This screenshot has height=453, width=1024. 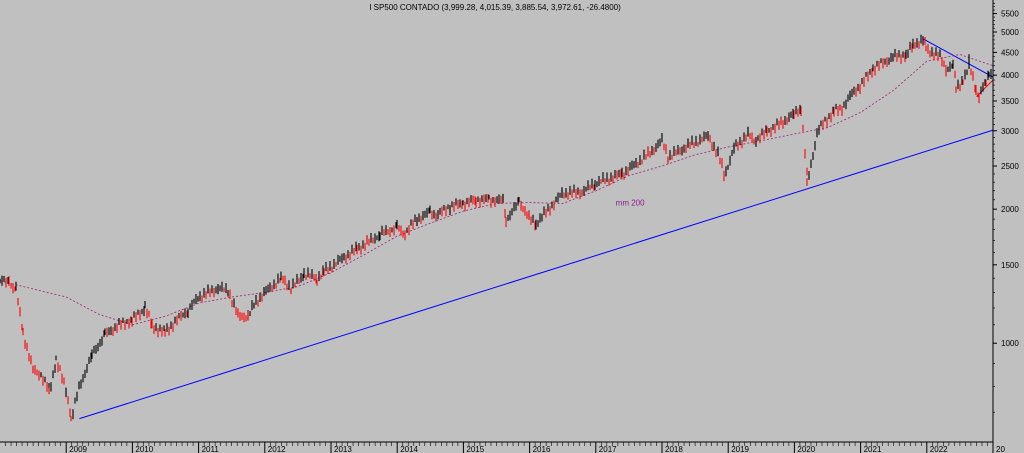 What do you see at coordinates (1010, 75) in the screenshot?
I see `y-tick-label: 4000` at bounding box center [1010, 75].